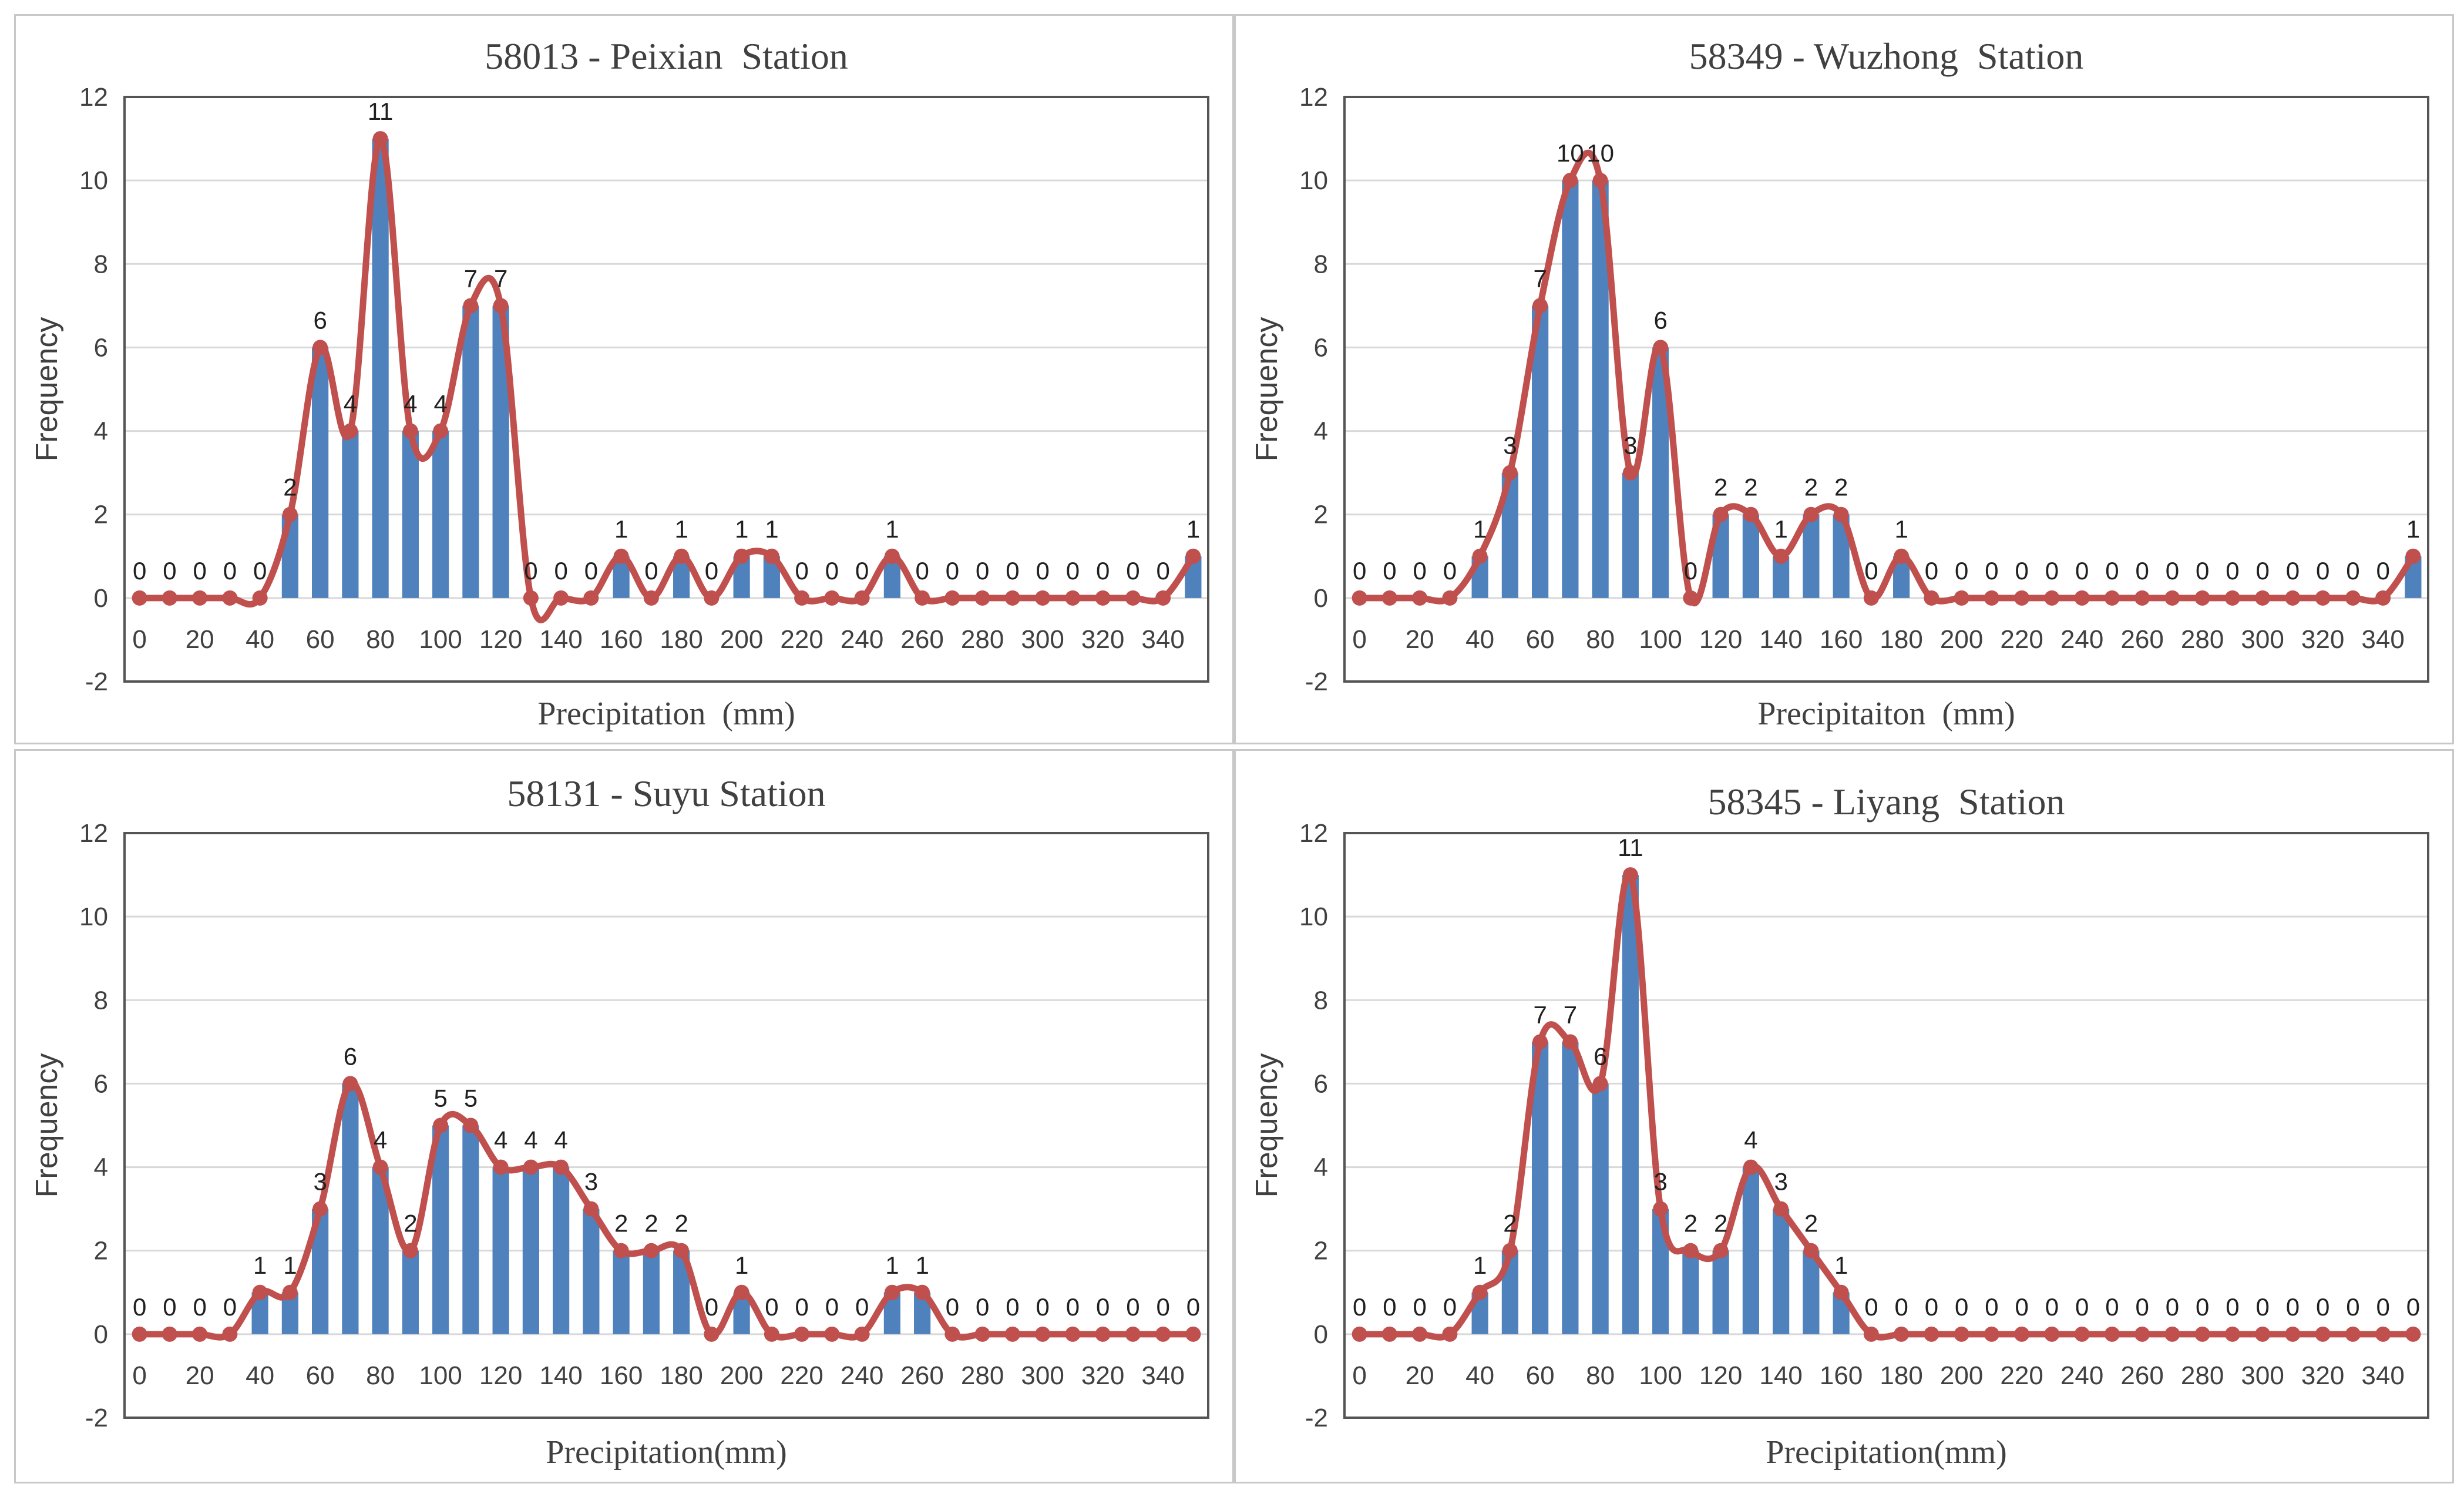  I want to click on x-tick-label: 340, so click(2382, 639).